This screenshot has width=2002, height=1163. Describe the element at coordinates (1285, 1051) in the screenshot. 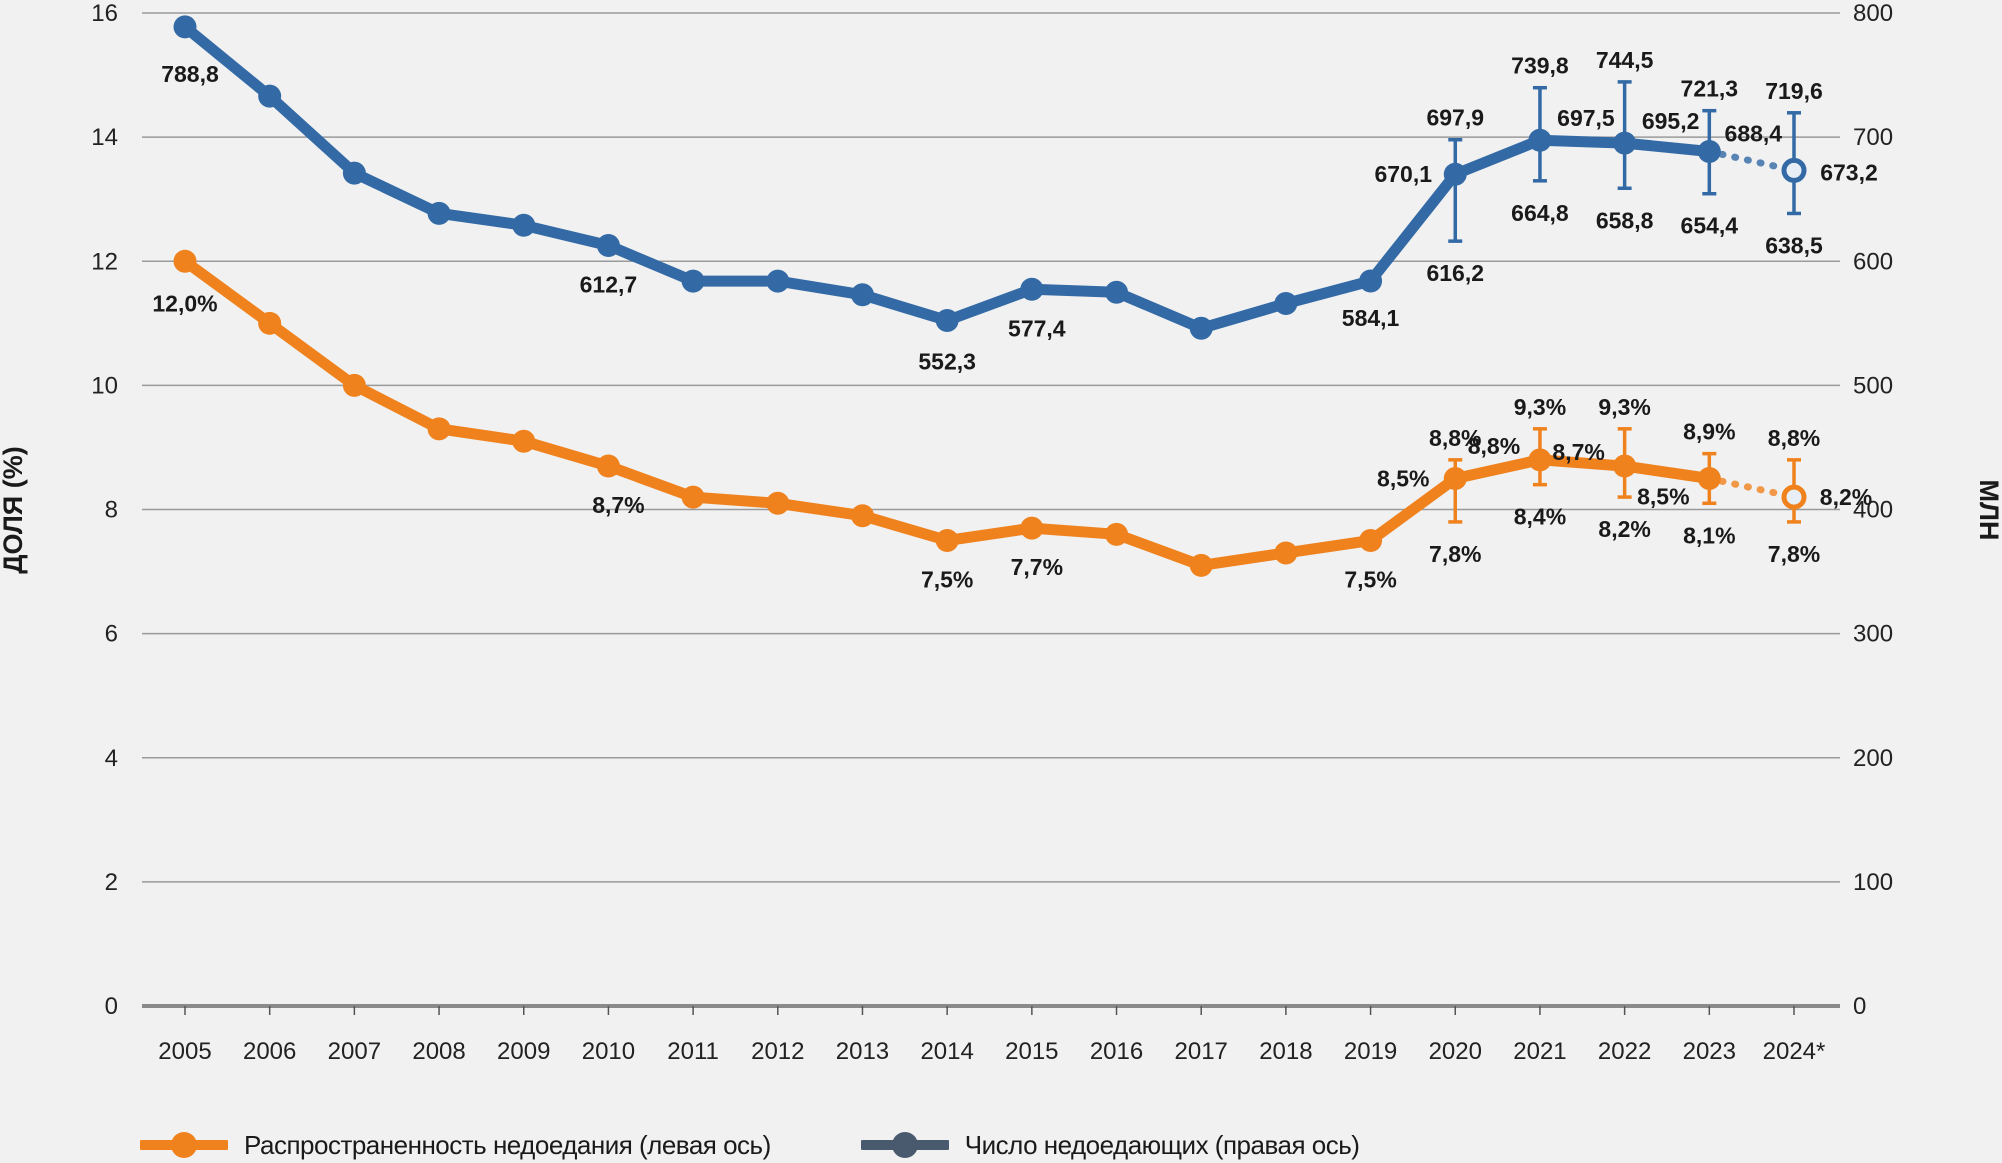

I see `x-axis-tick-label: 2018` at that location.